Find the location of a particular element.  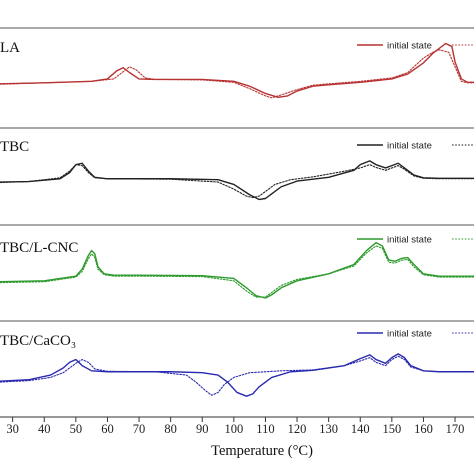

x-tick-label: 120 is located at coordinates (297, 429).